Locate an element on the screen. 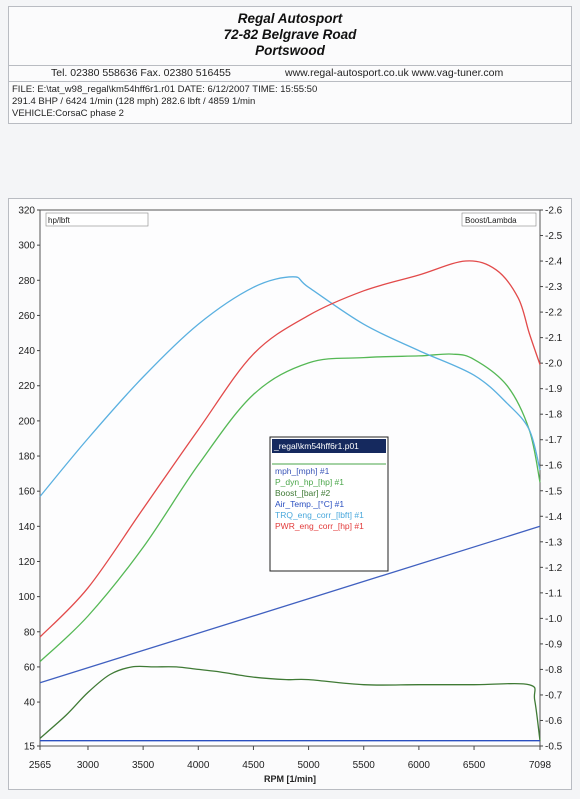 The image size is (580, 799). right-tick-label: -1.6 is located at coordinates (554, 466).